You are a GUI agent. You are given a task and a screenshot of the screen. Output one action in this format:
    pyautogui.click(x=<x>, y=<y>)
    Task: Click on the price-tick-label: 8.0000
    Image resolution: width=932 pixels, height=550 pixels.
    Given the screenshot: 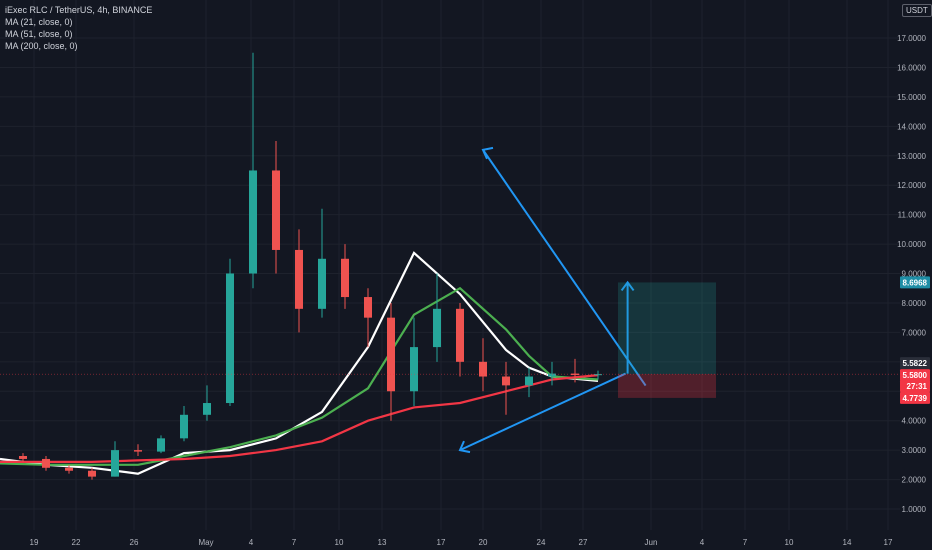 What is the action you would take?
    pyautogui.click(x=914, y=303)
    